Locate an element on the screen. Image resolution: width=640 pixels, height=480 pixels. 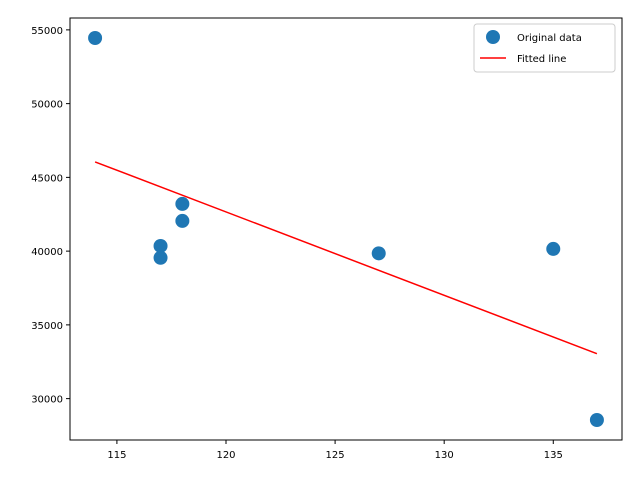
x-tick-label-120: 120 is located at coordinates (225, 455).